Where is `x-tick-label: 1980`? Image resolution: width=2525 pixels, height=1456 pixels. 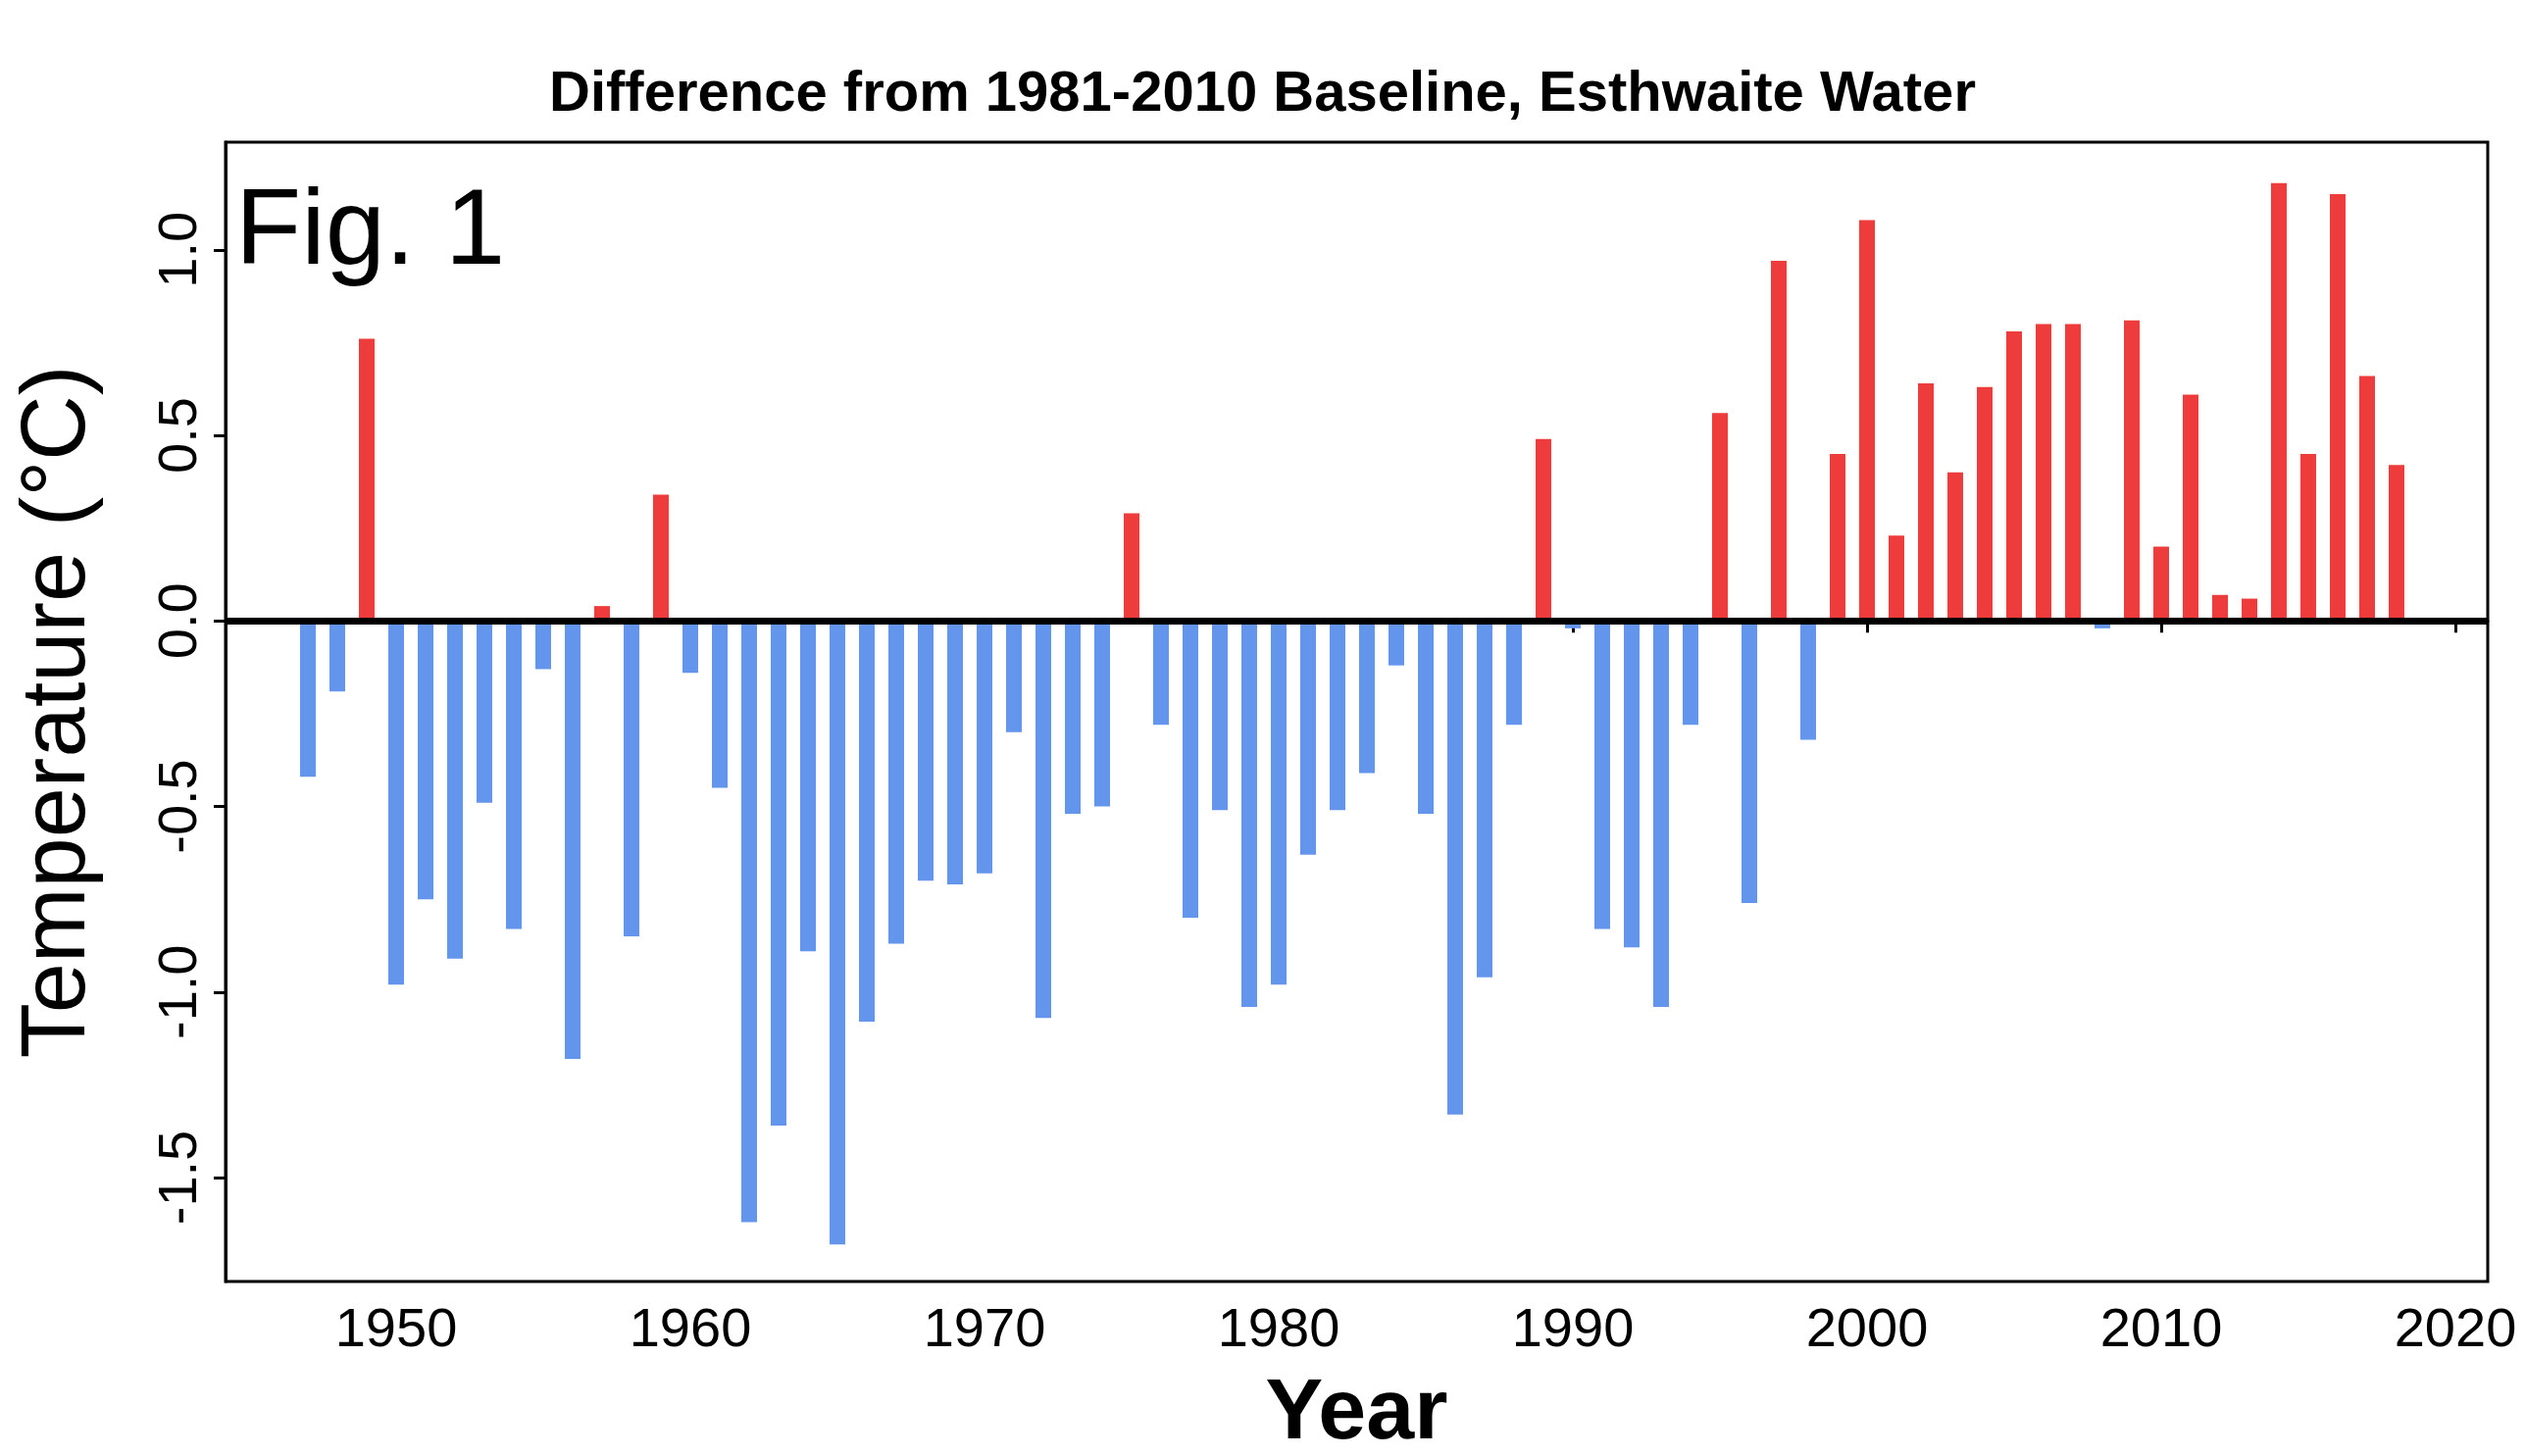 x-tick-label: 1980 is located at coordinates (1278, 1326).